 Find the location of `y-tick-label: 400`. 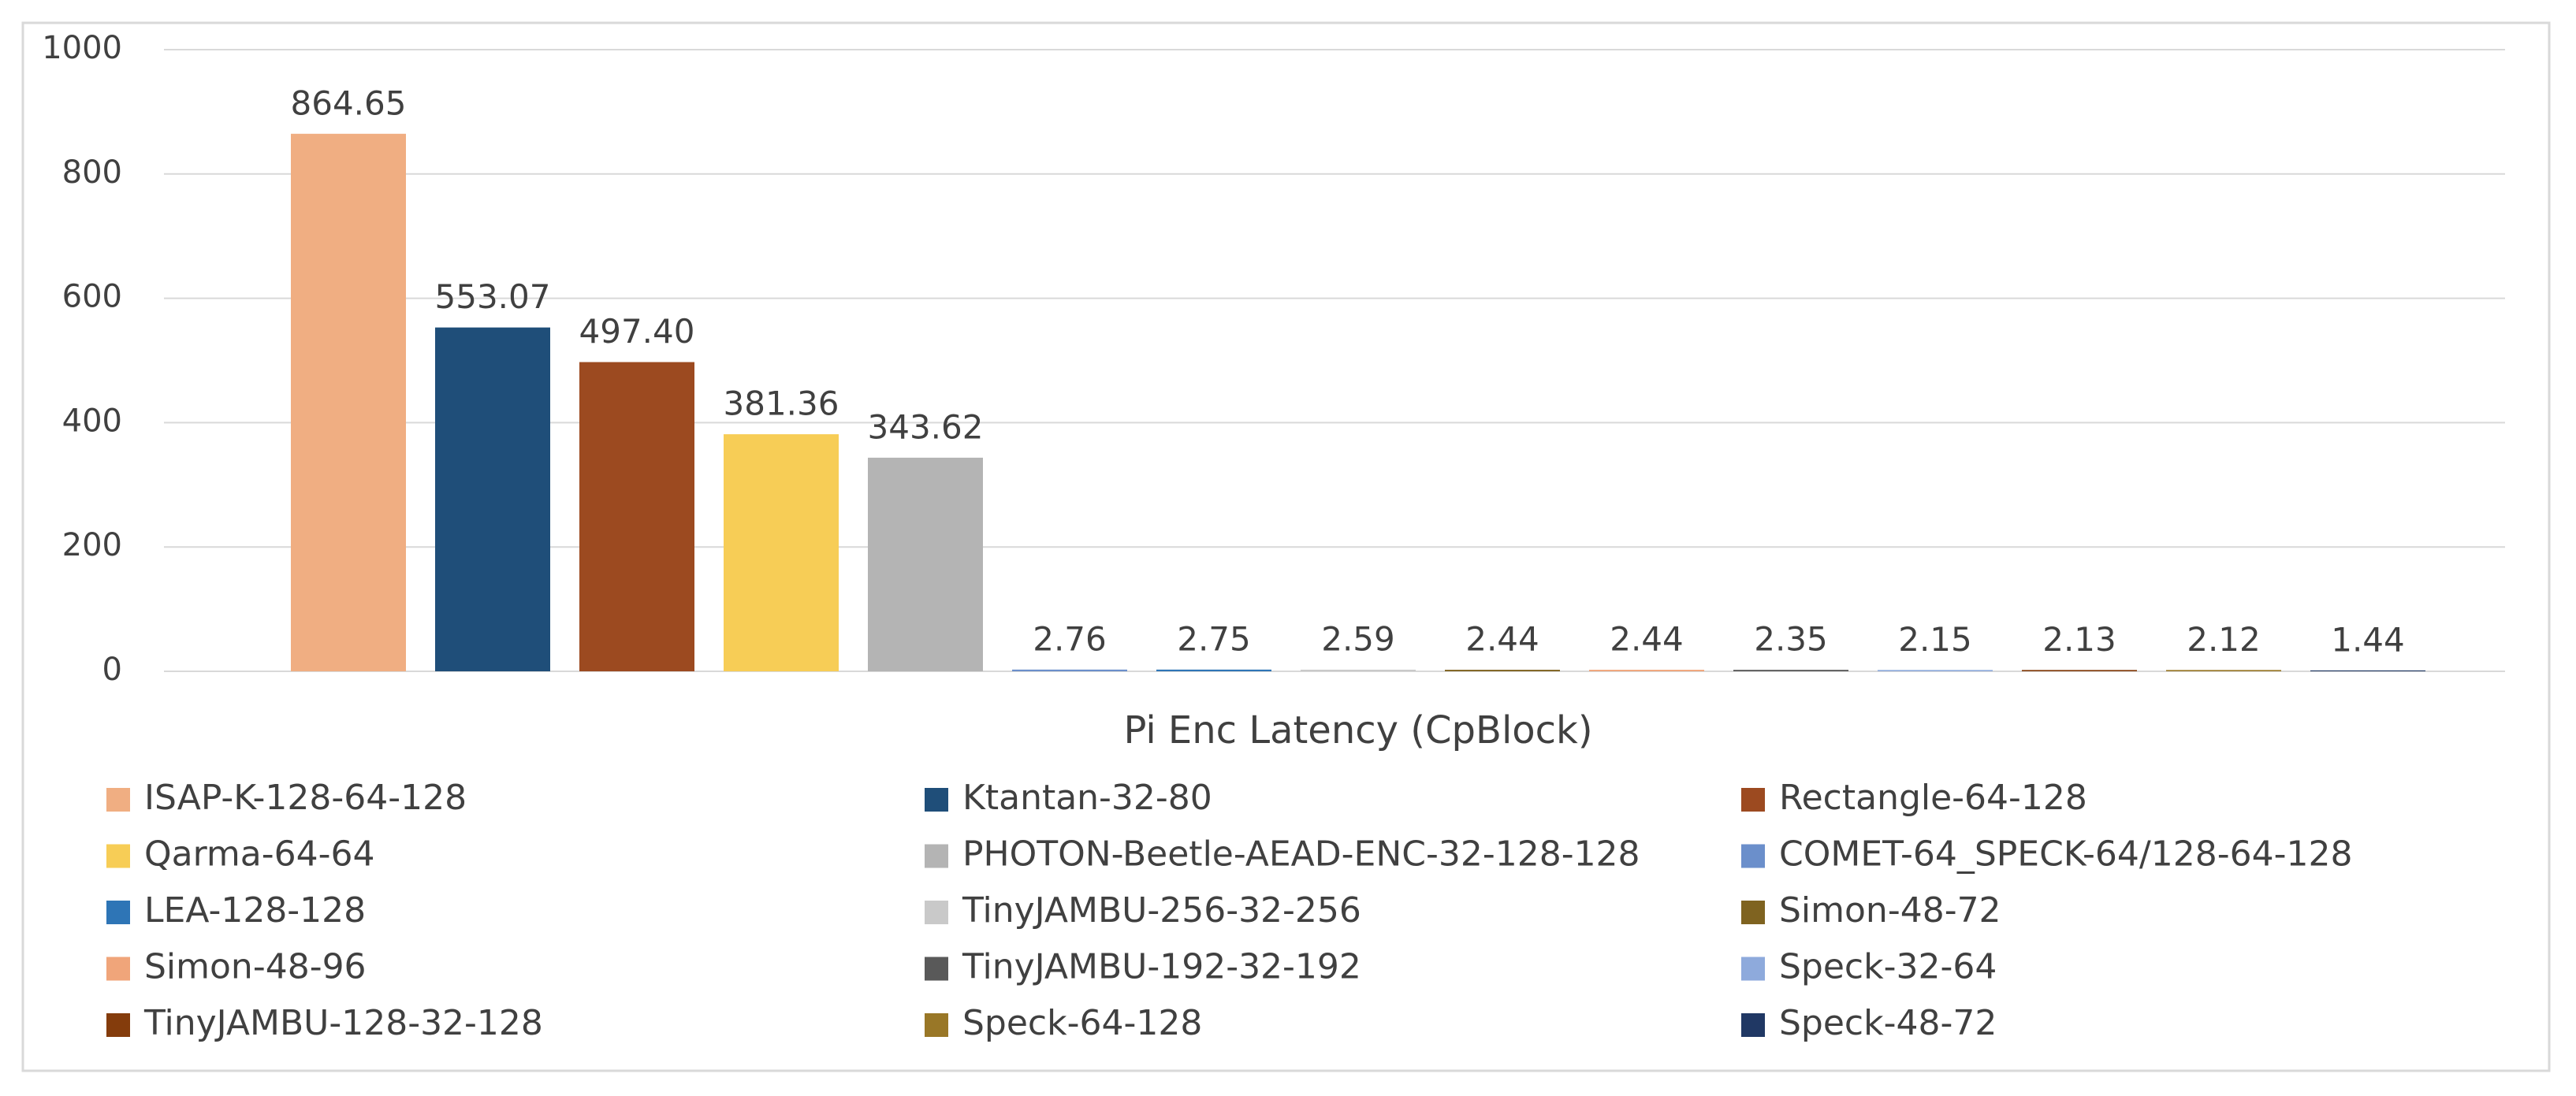

y-tick-label: 400 is located at coordinates (92, 421).